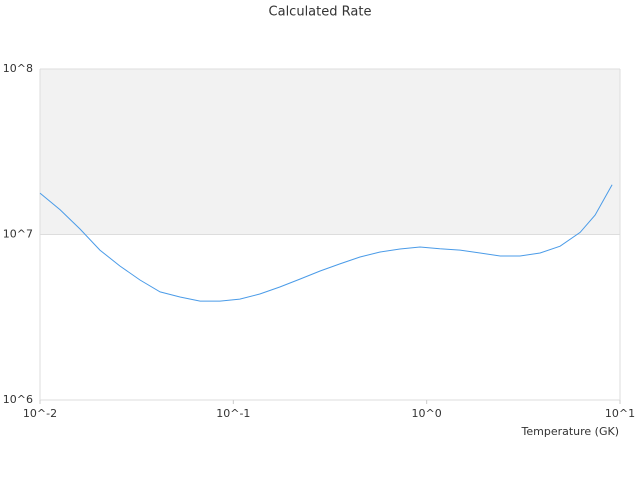 This screenshot has height=484, width=640. Describe the element at coordinates (18, 399) in the screenshot. I see `y-tick-label: 10^6` at that location.